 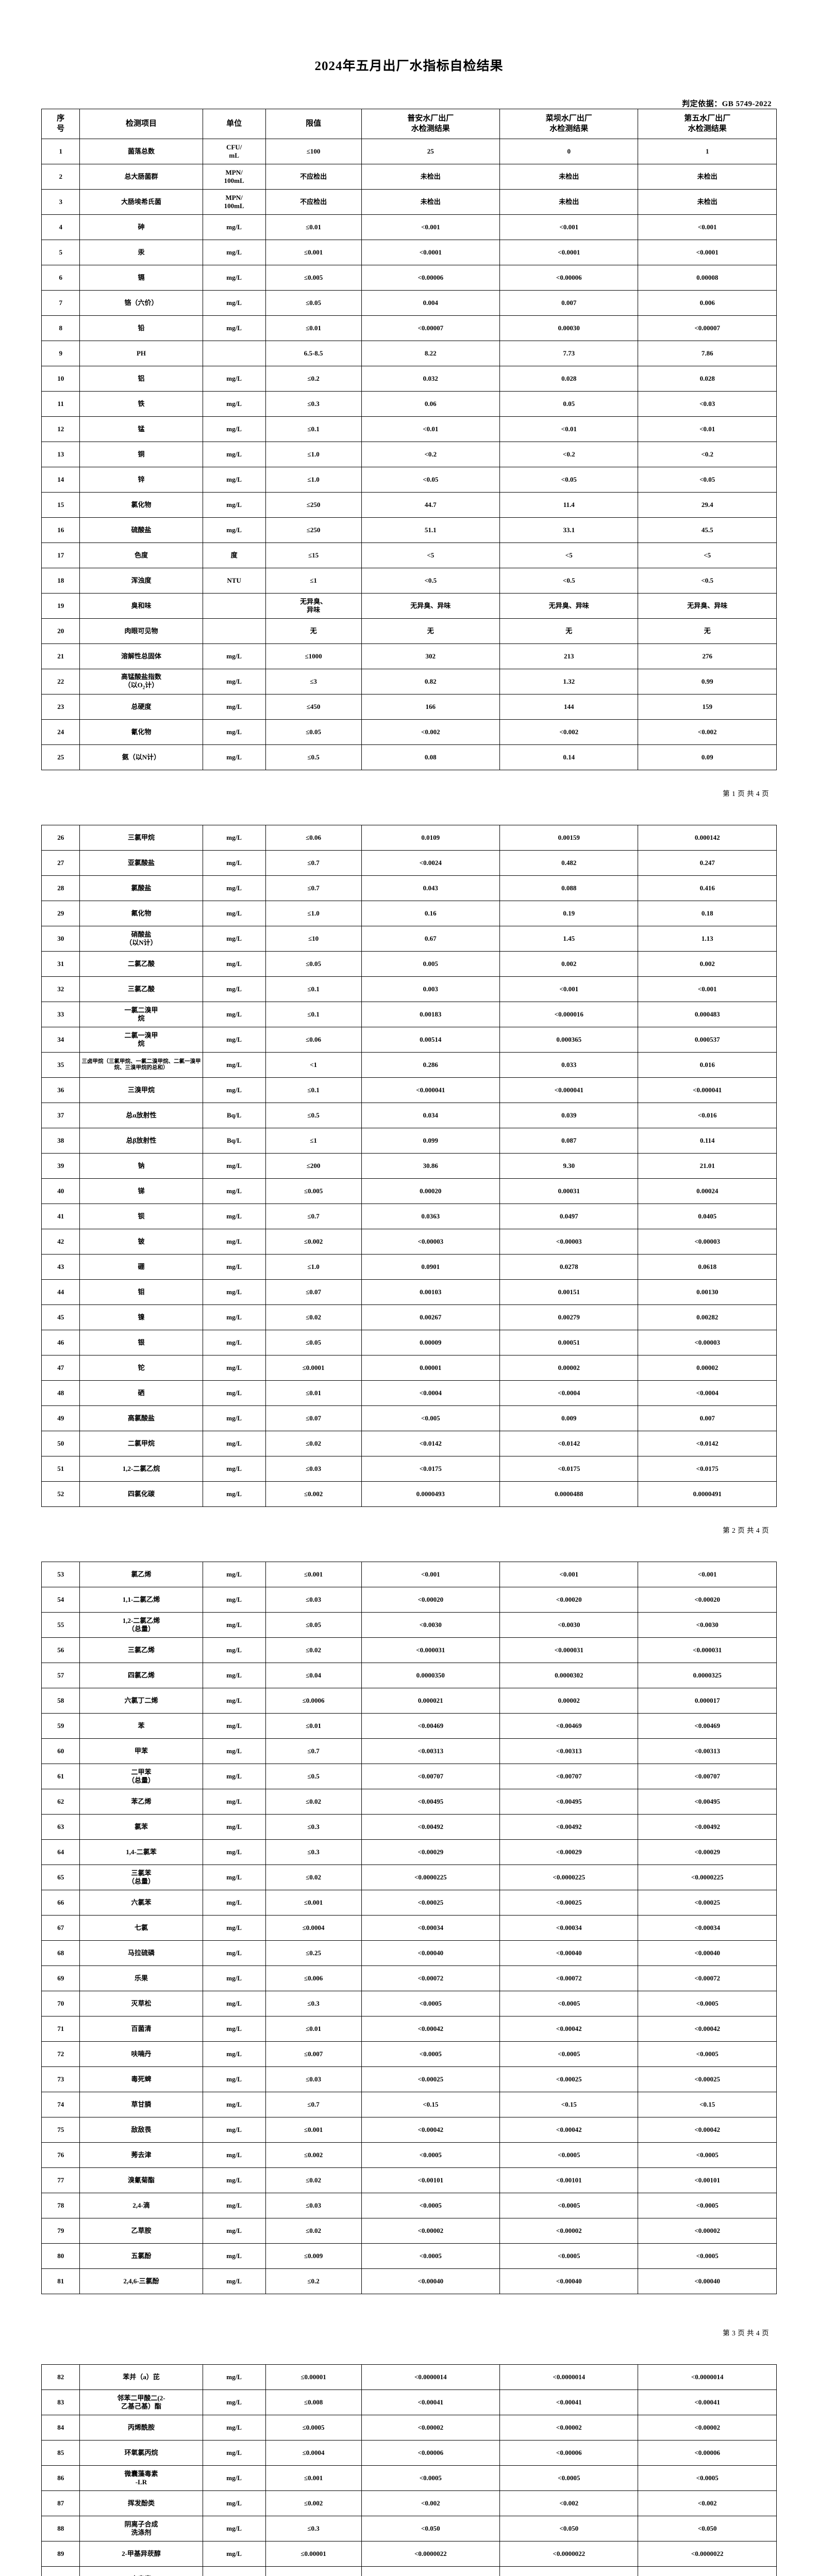 What do you see at coordinates (60, 2478) in the screenshot?
I see `cell-index: 86` at bounding box center [60, 2478].